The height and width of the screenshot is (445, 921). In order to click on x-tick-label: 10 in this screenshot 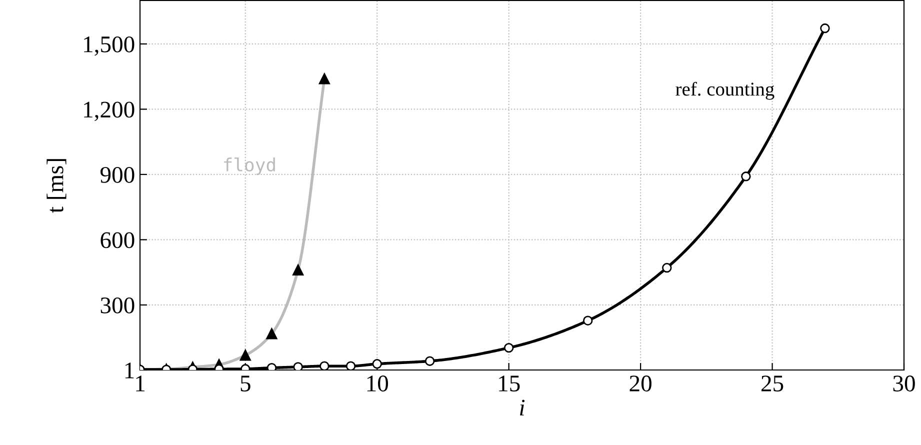, I will do `click(377, 384)`.